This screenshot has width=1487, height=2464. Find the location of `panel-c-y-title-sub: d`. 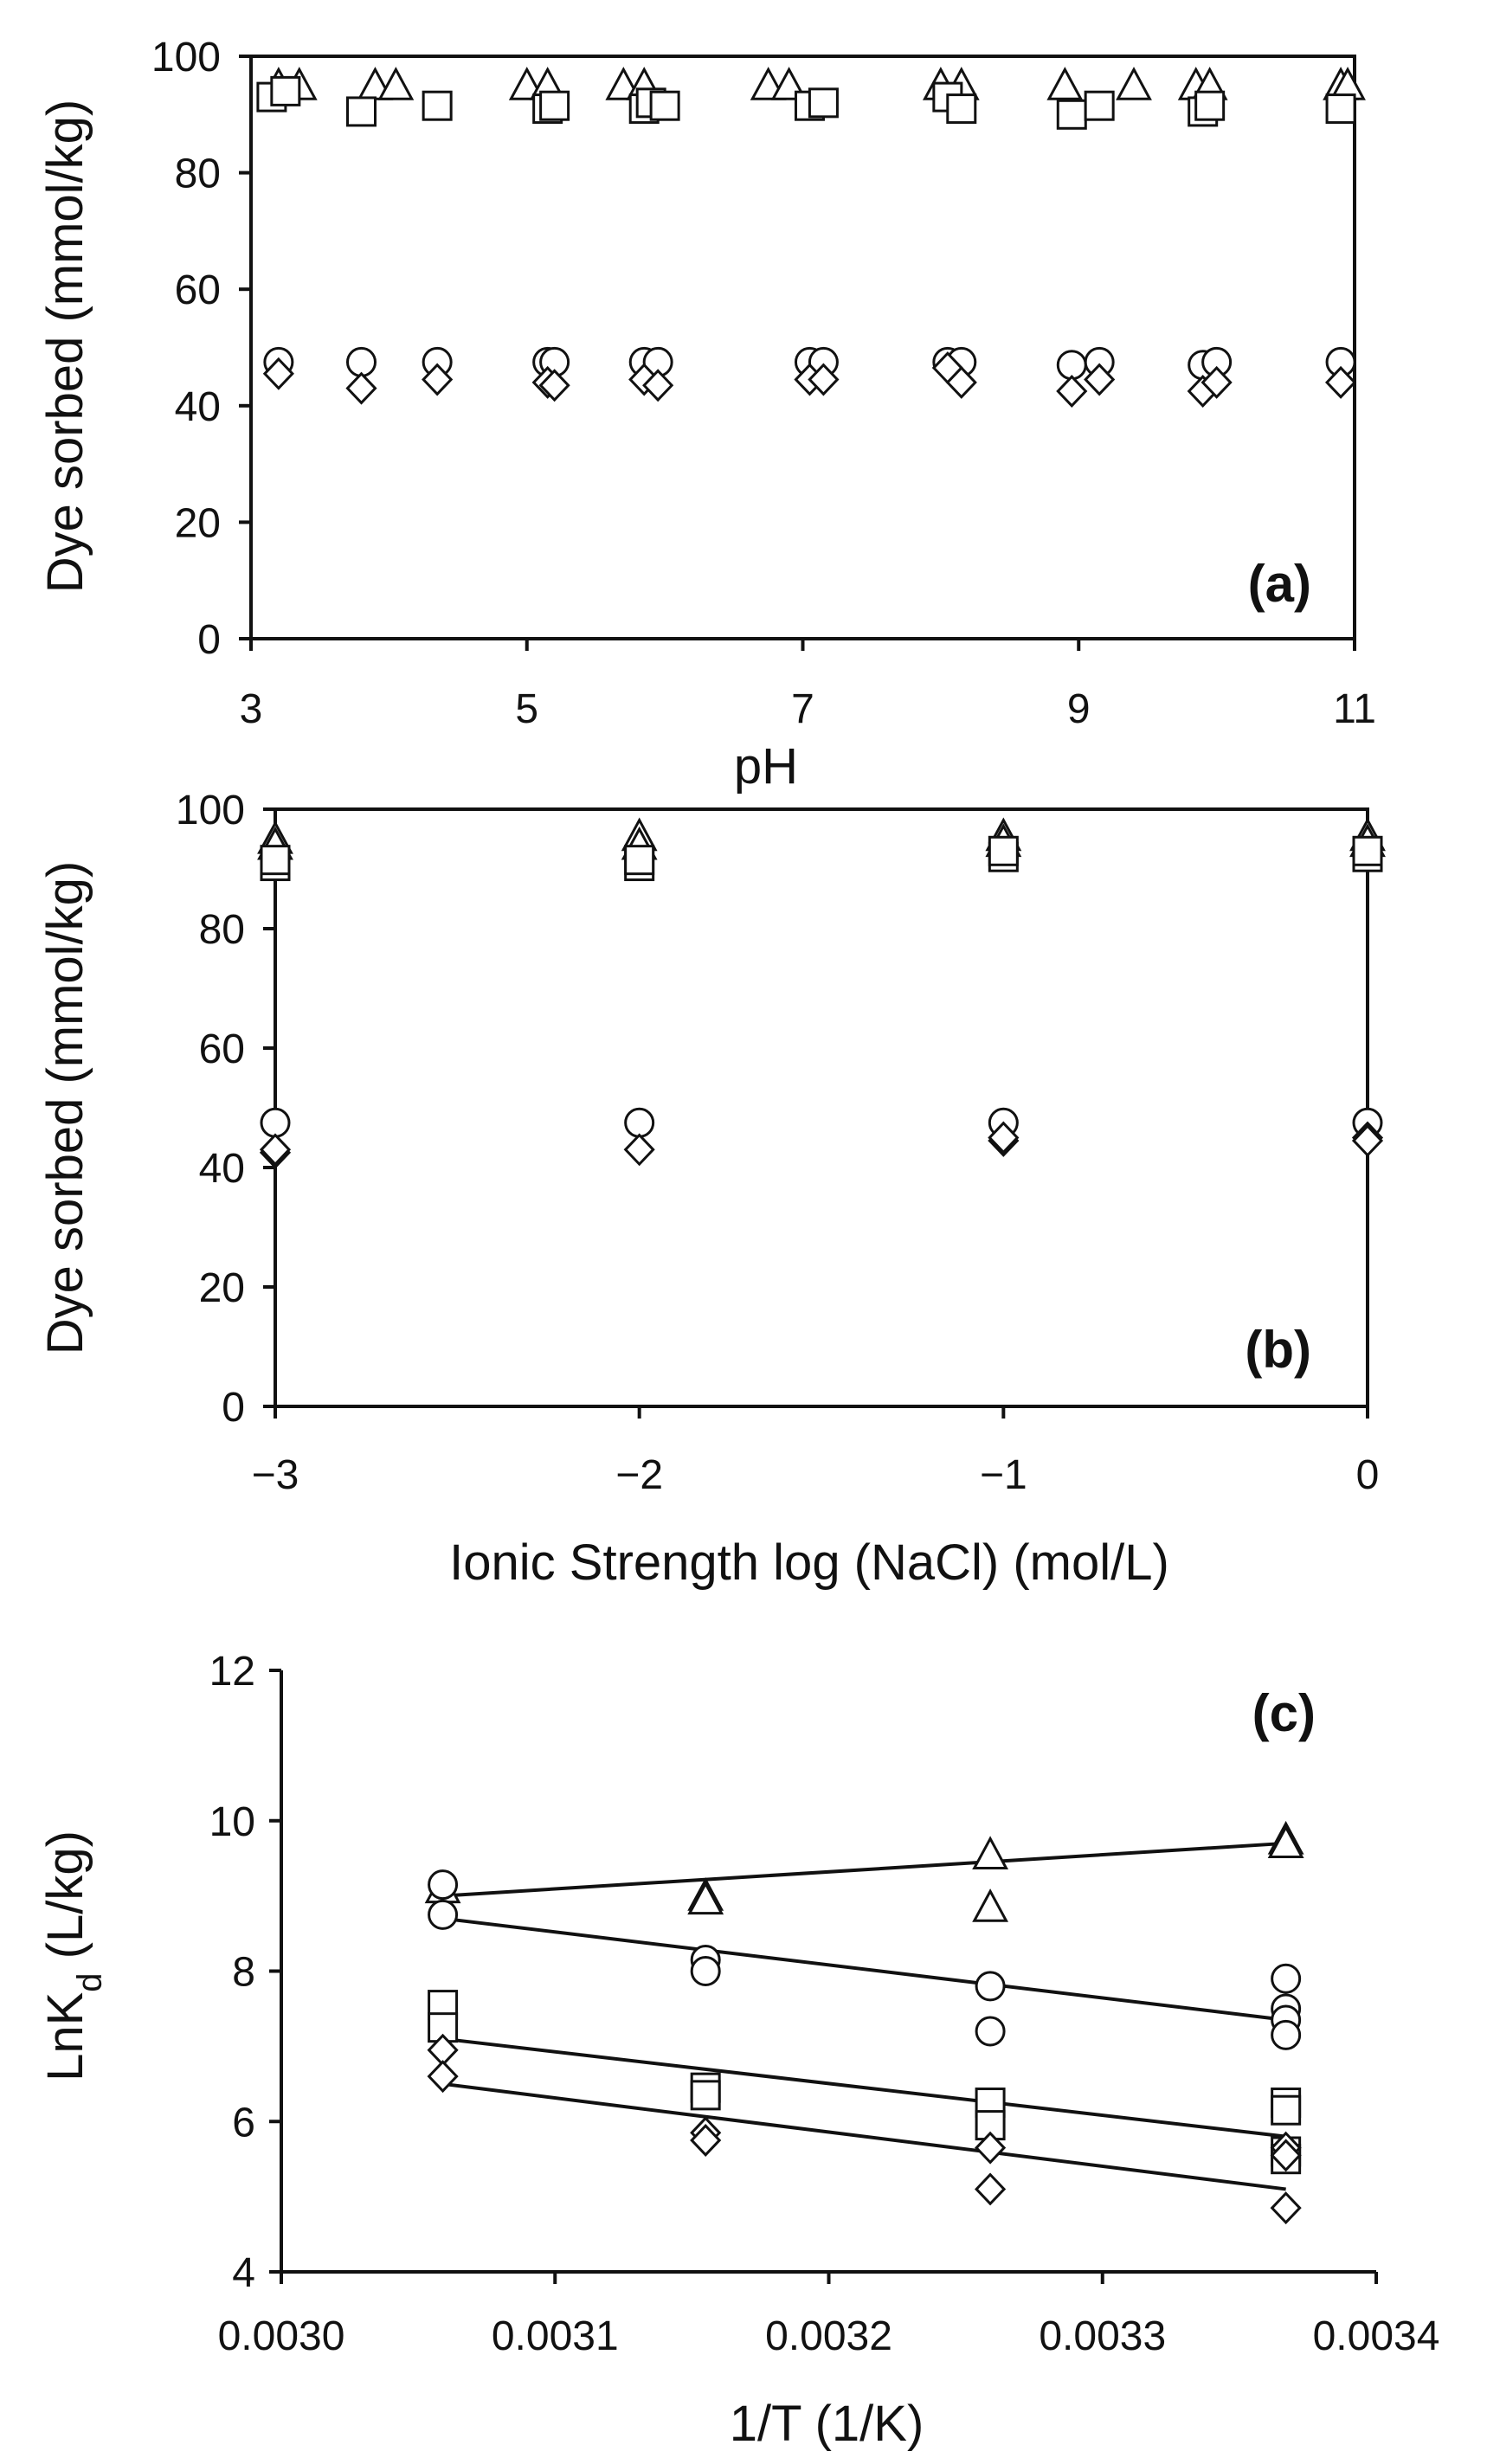

panel-c-y-title-sub: d is located at coordinates (90, 1982).